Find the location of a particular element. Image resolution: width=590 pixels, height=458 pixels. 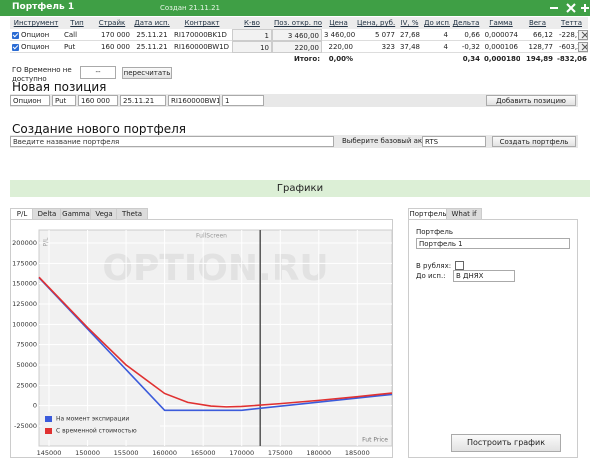

legend-swatch is located at coordinates (48, 419).